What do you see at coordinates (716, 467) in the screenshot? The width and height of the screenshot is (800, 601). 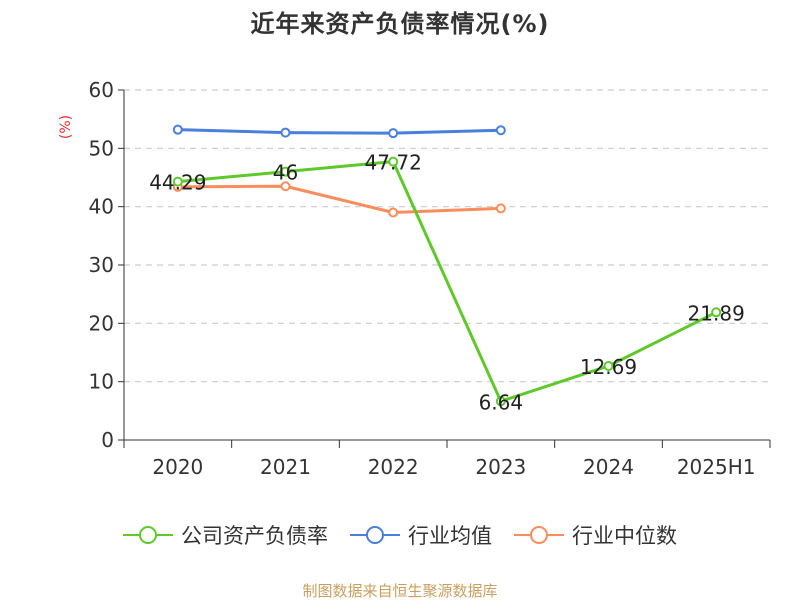 I see `x-tick-label: 2025H1` at bounding box center [716, 467].